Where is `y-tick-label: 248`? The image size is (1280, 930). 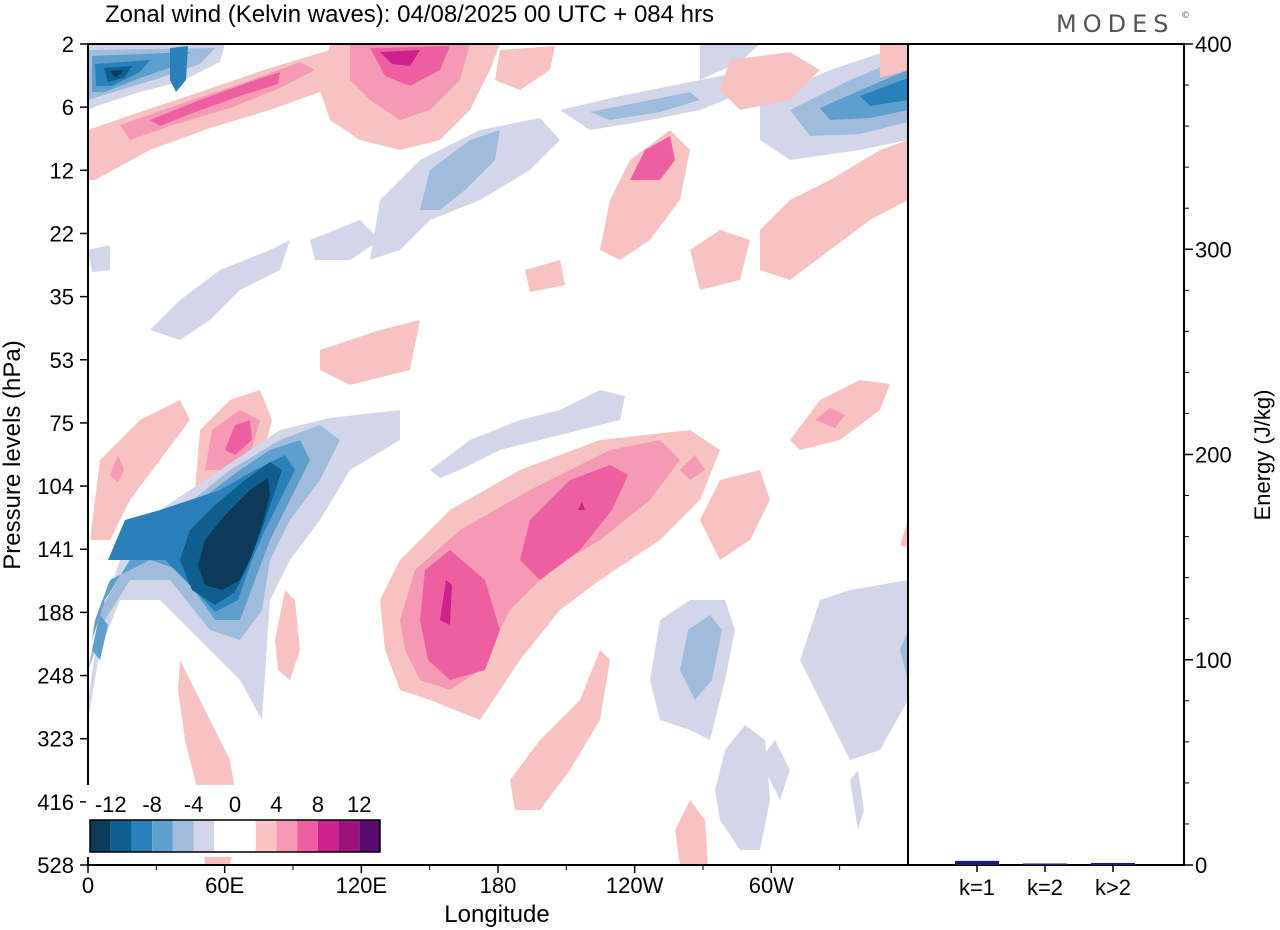
y-tick-label: 248 is located at coordinates (55, 676).